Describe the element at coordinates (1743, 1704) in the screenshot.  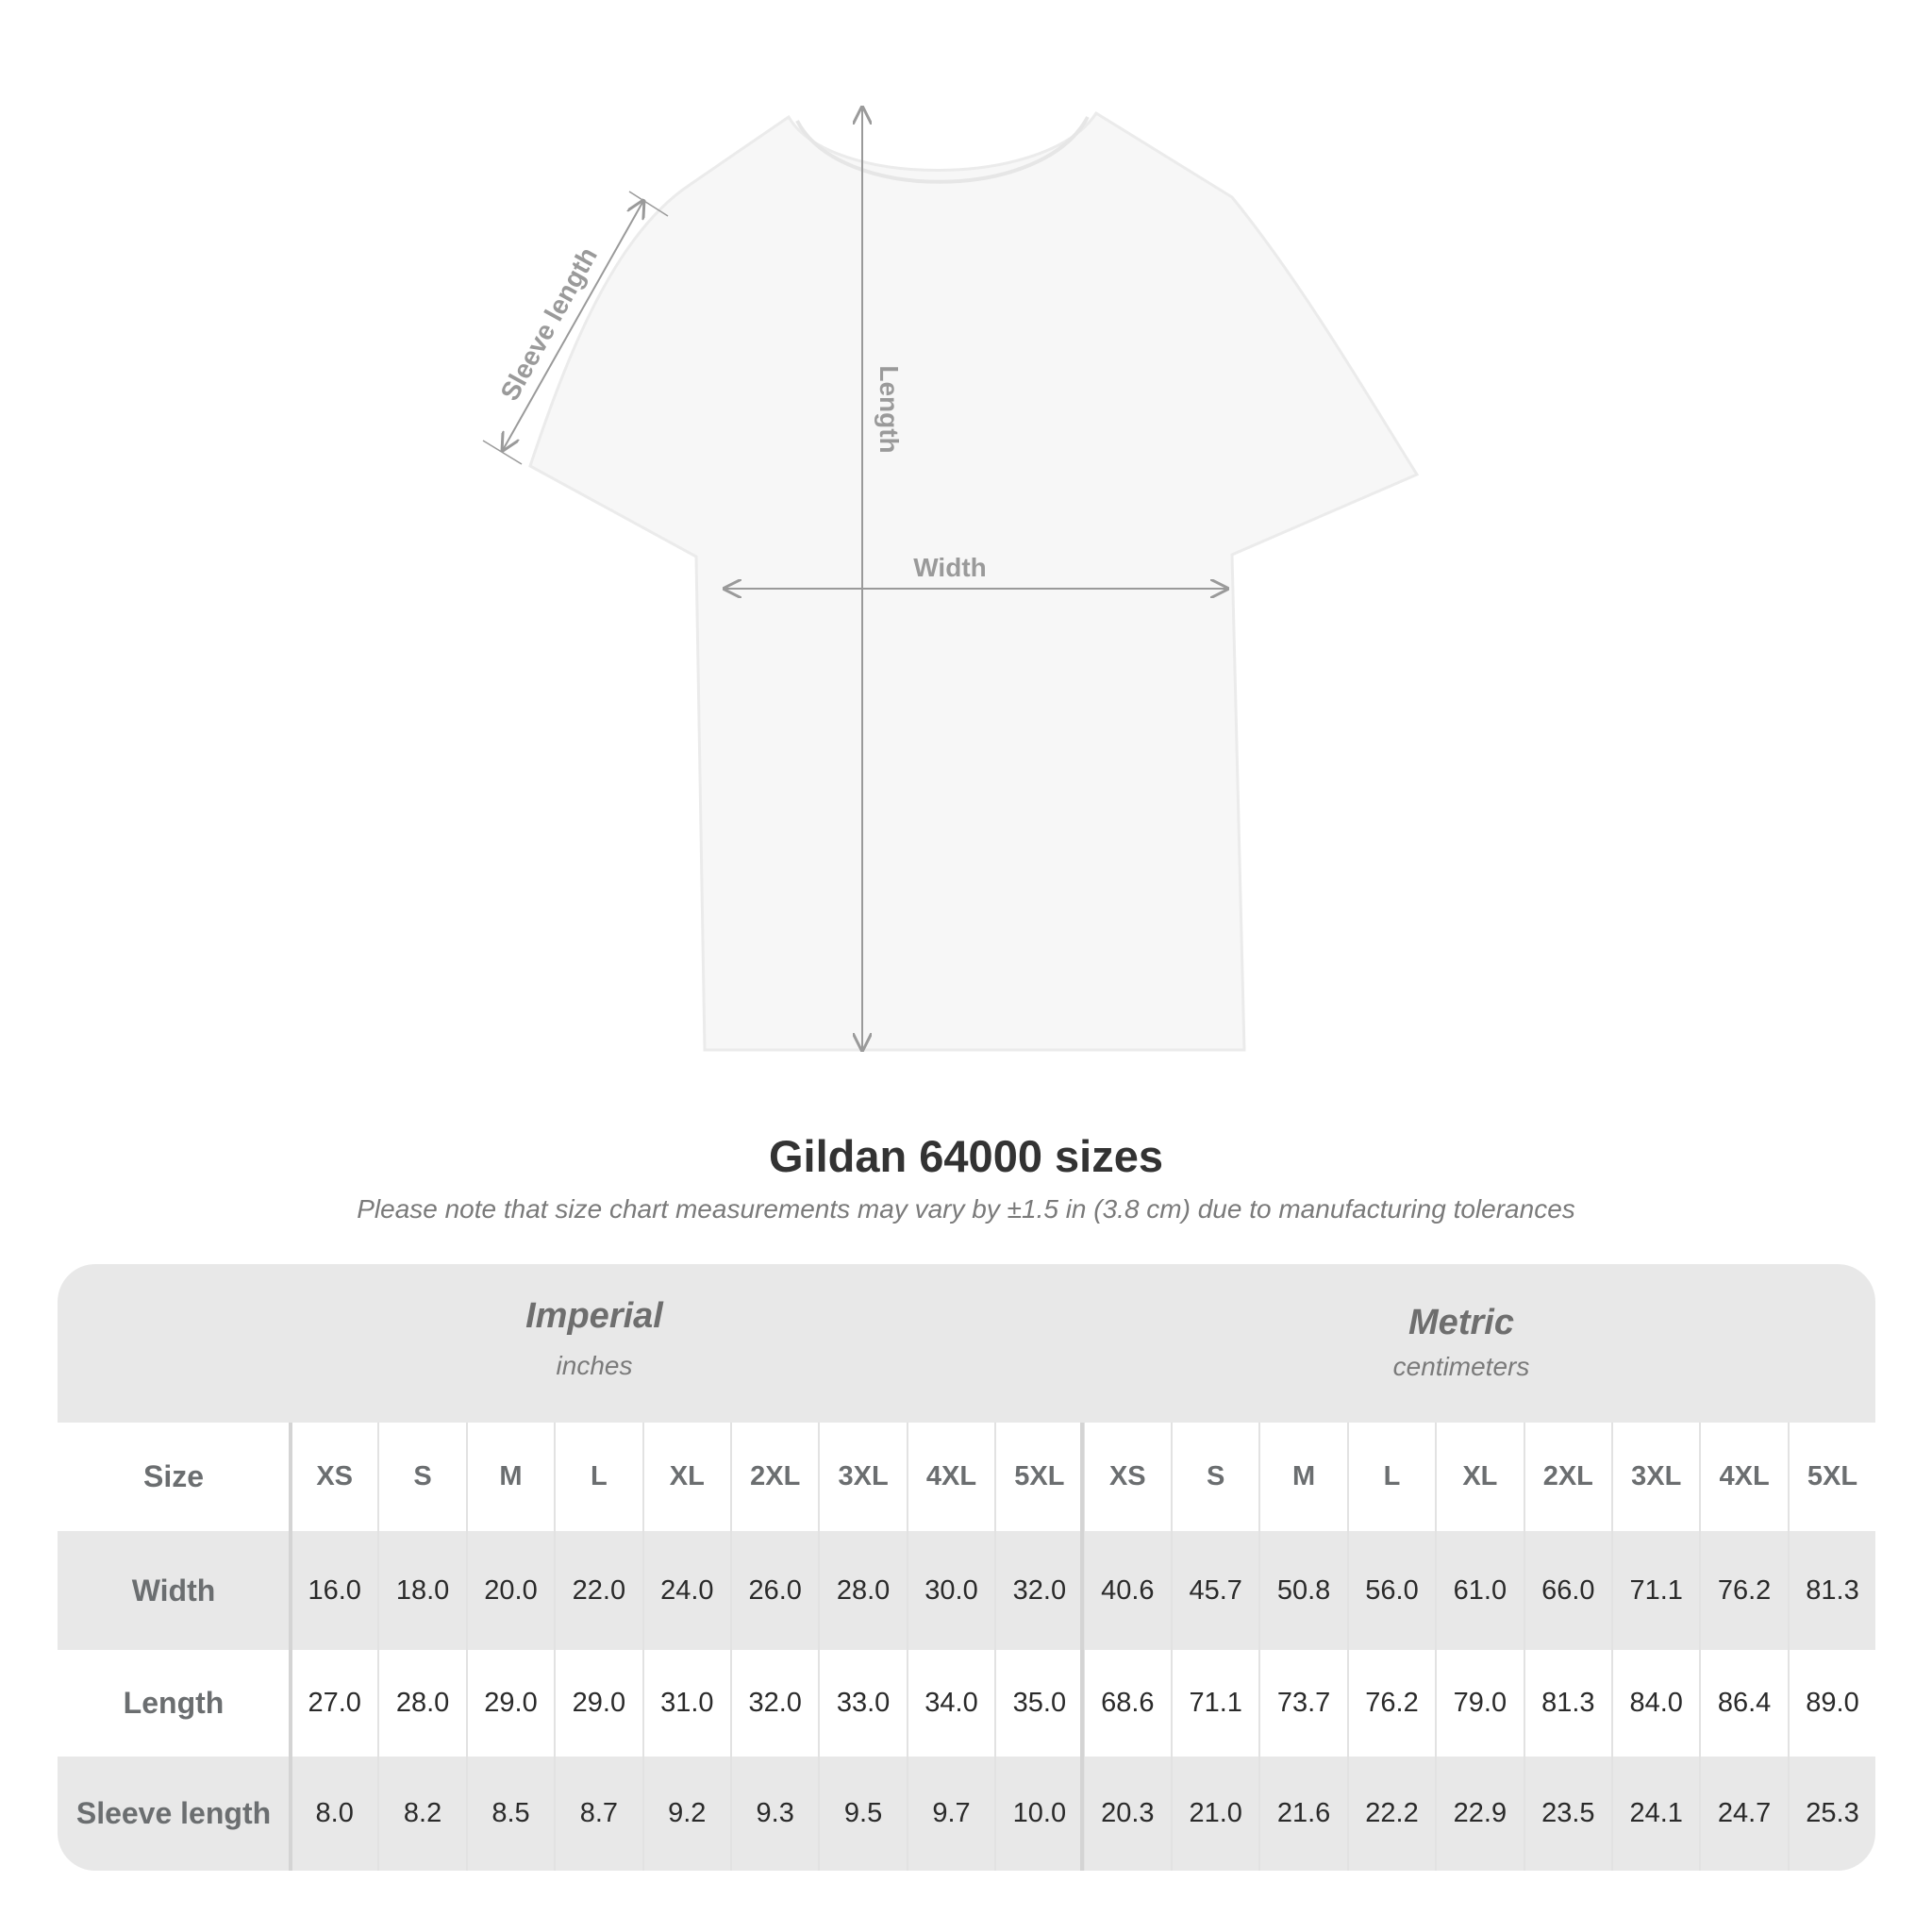
I see `metric-value-cell: 86.4` at that location.